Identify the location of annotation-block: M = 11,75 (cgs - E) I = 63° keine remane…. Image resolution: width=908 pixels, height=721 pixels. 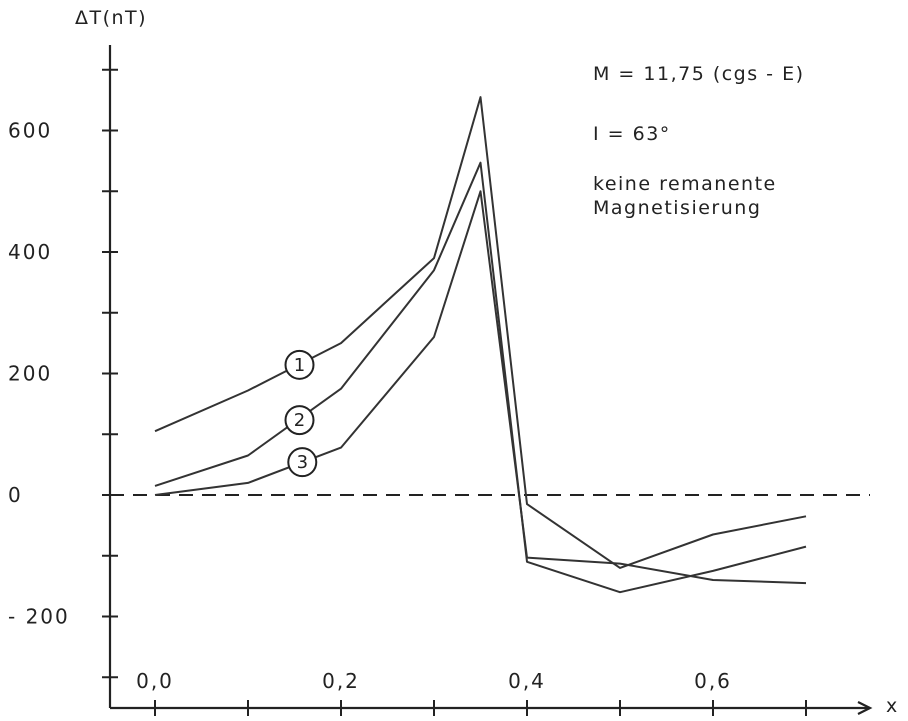
(699, 141).